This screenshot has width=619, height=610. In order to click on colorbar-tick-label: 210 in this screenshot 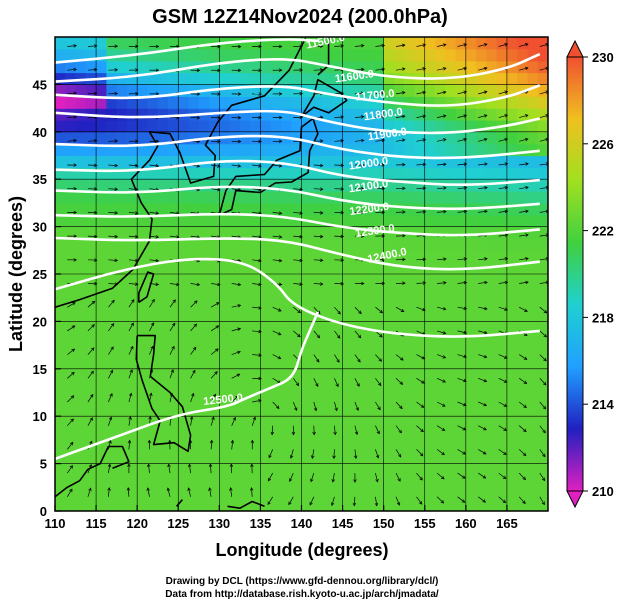, I will do `click(603, 491)`.